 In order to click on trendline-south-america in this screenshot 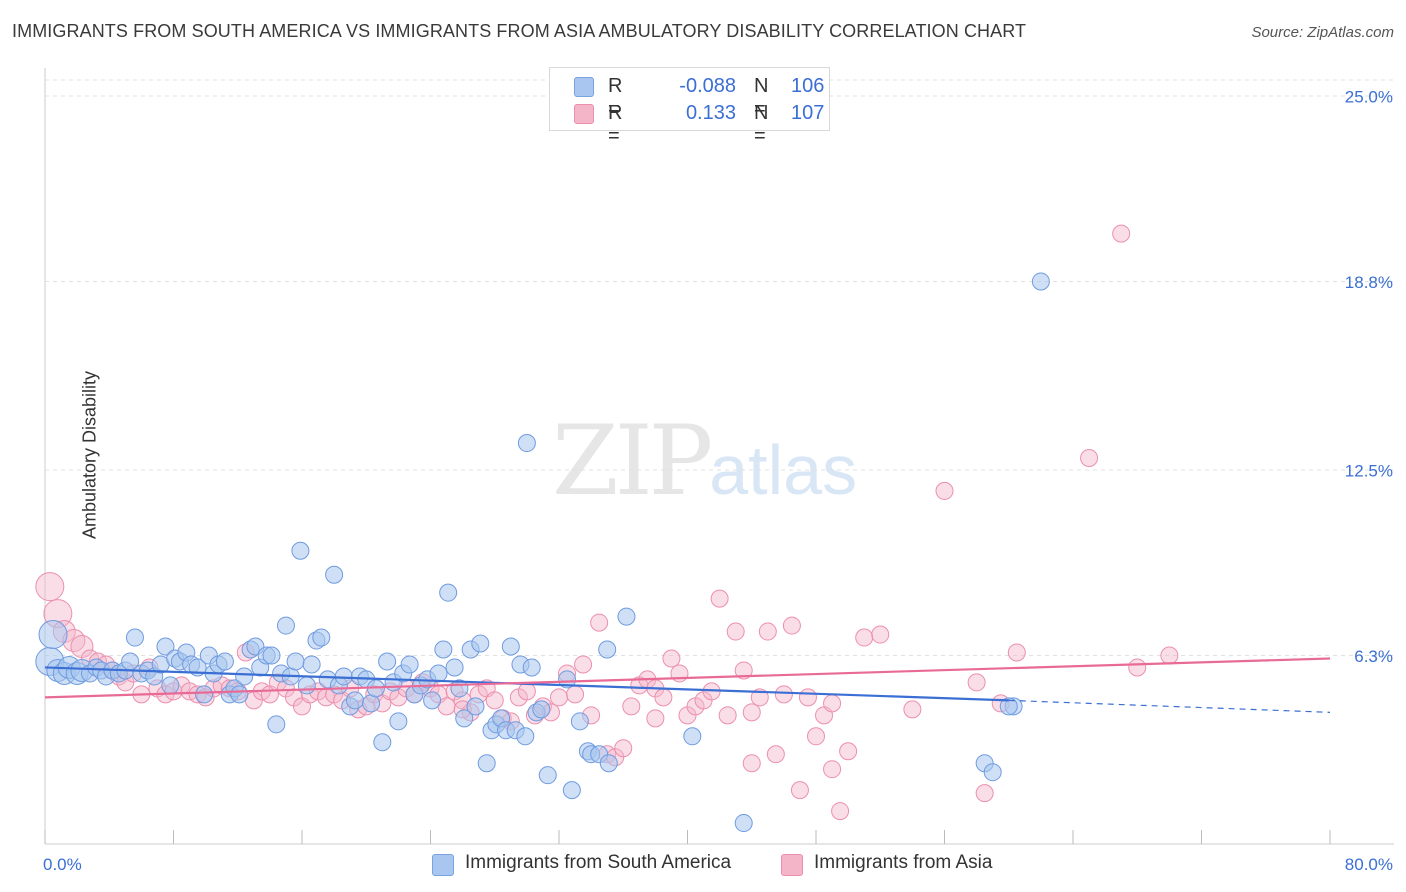, I will do `click(526, 684)`.